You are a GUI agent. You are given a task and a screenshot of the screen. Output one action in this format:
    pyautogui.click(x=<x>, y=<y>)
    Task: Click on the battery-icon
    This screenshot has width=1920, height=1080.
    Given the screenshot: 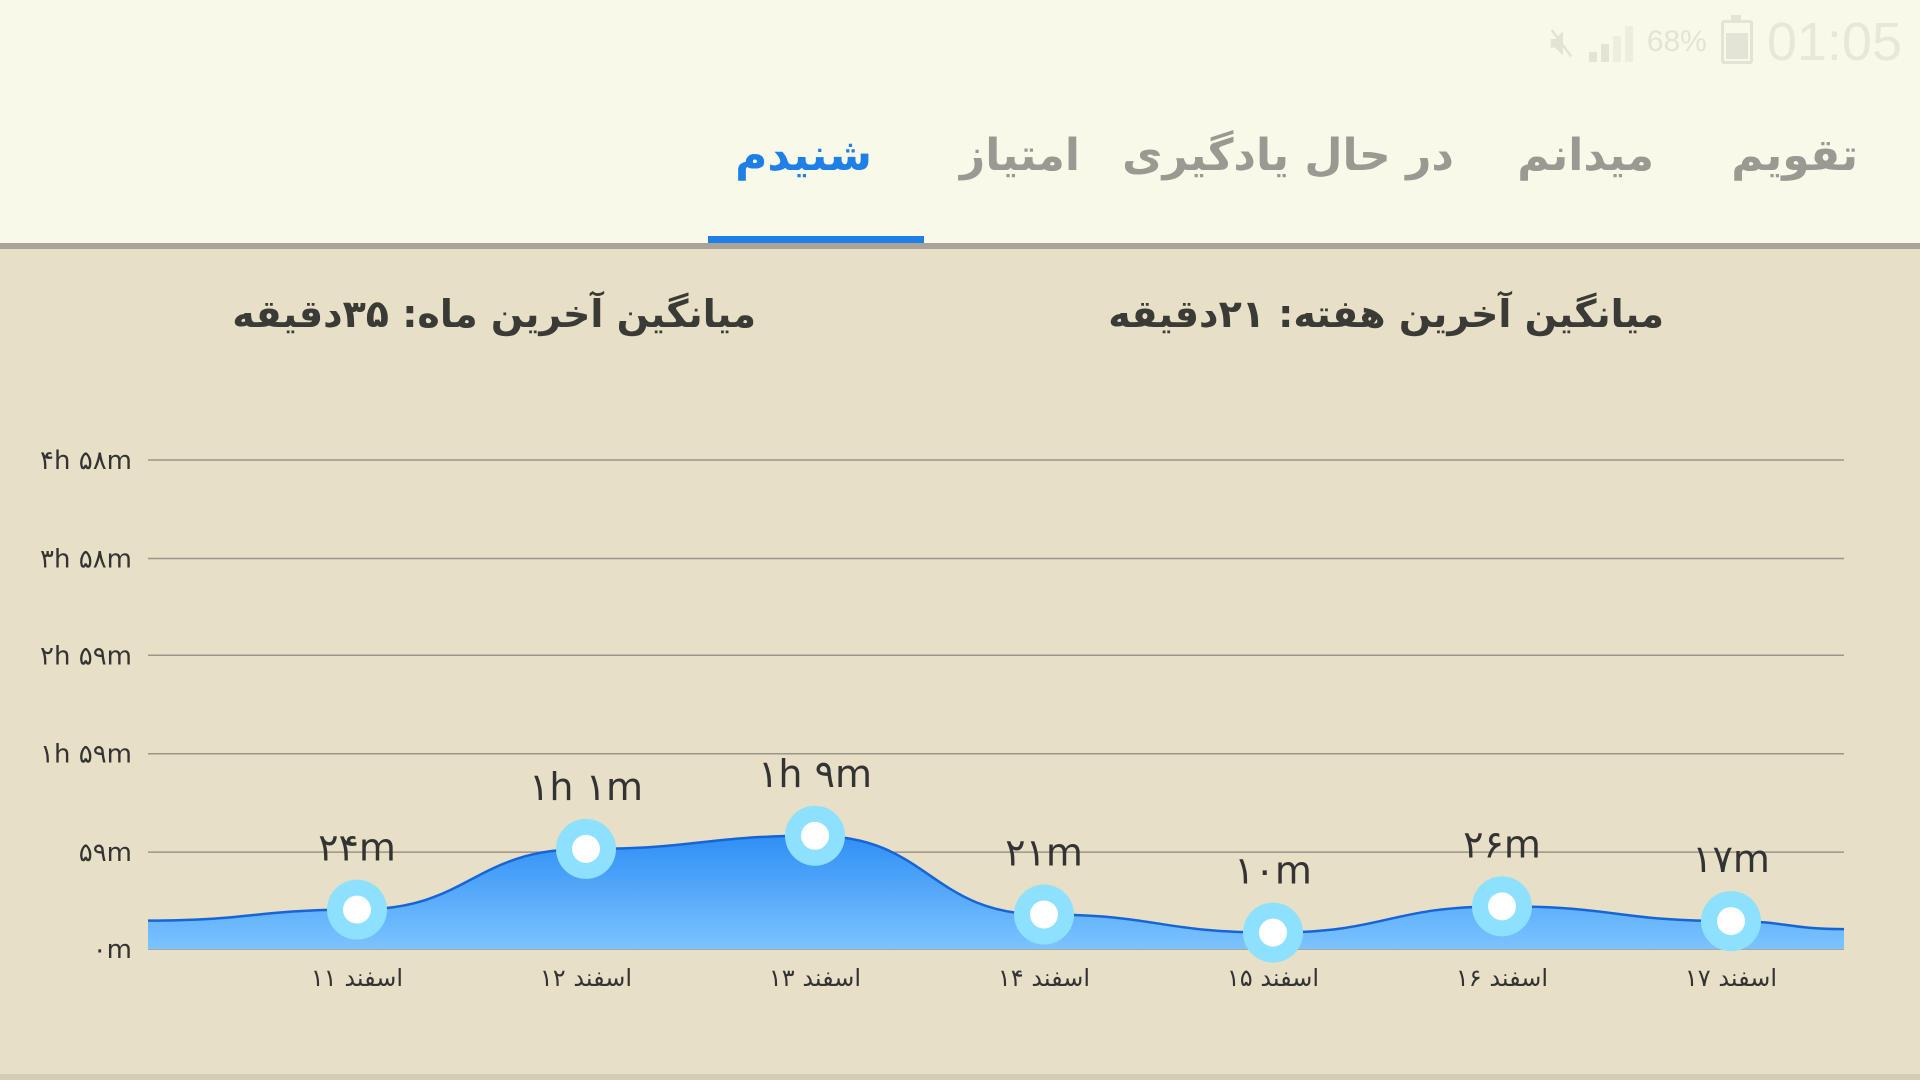 What is the action you would take?
    pyautogui.click(x=1736, y=39)
    